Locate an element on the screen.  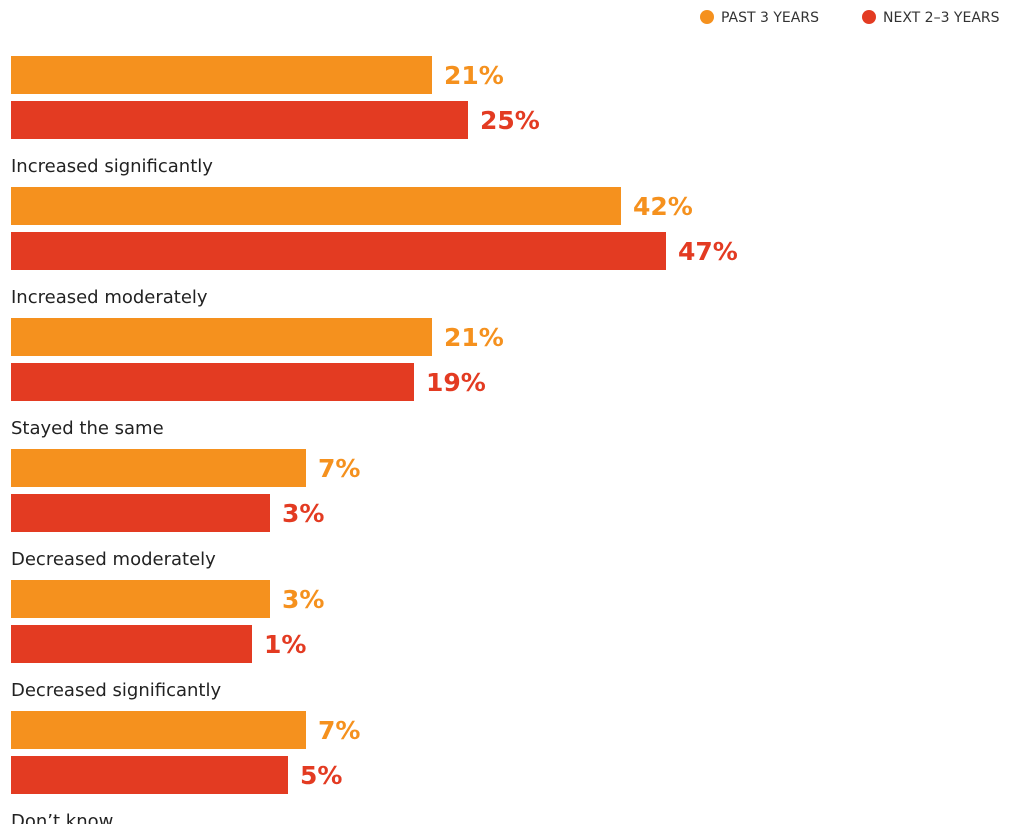
category-label: Increased moderately is located at coordinates (109, 297).